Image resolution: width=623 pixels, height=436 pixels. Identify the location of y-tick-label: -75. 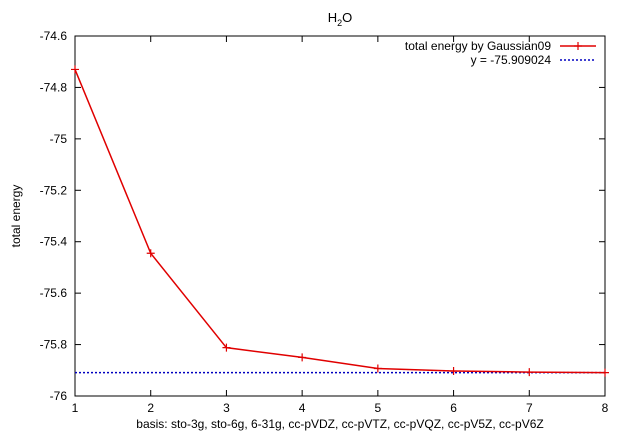
(59, 139).